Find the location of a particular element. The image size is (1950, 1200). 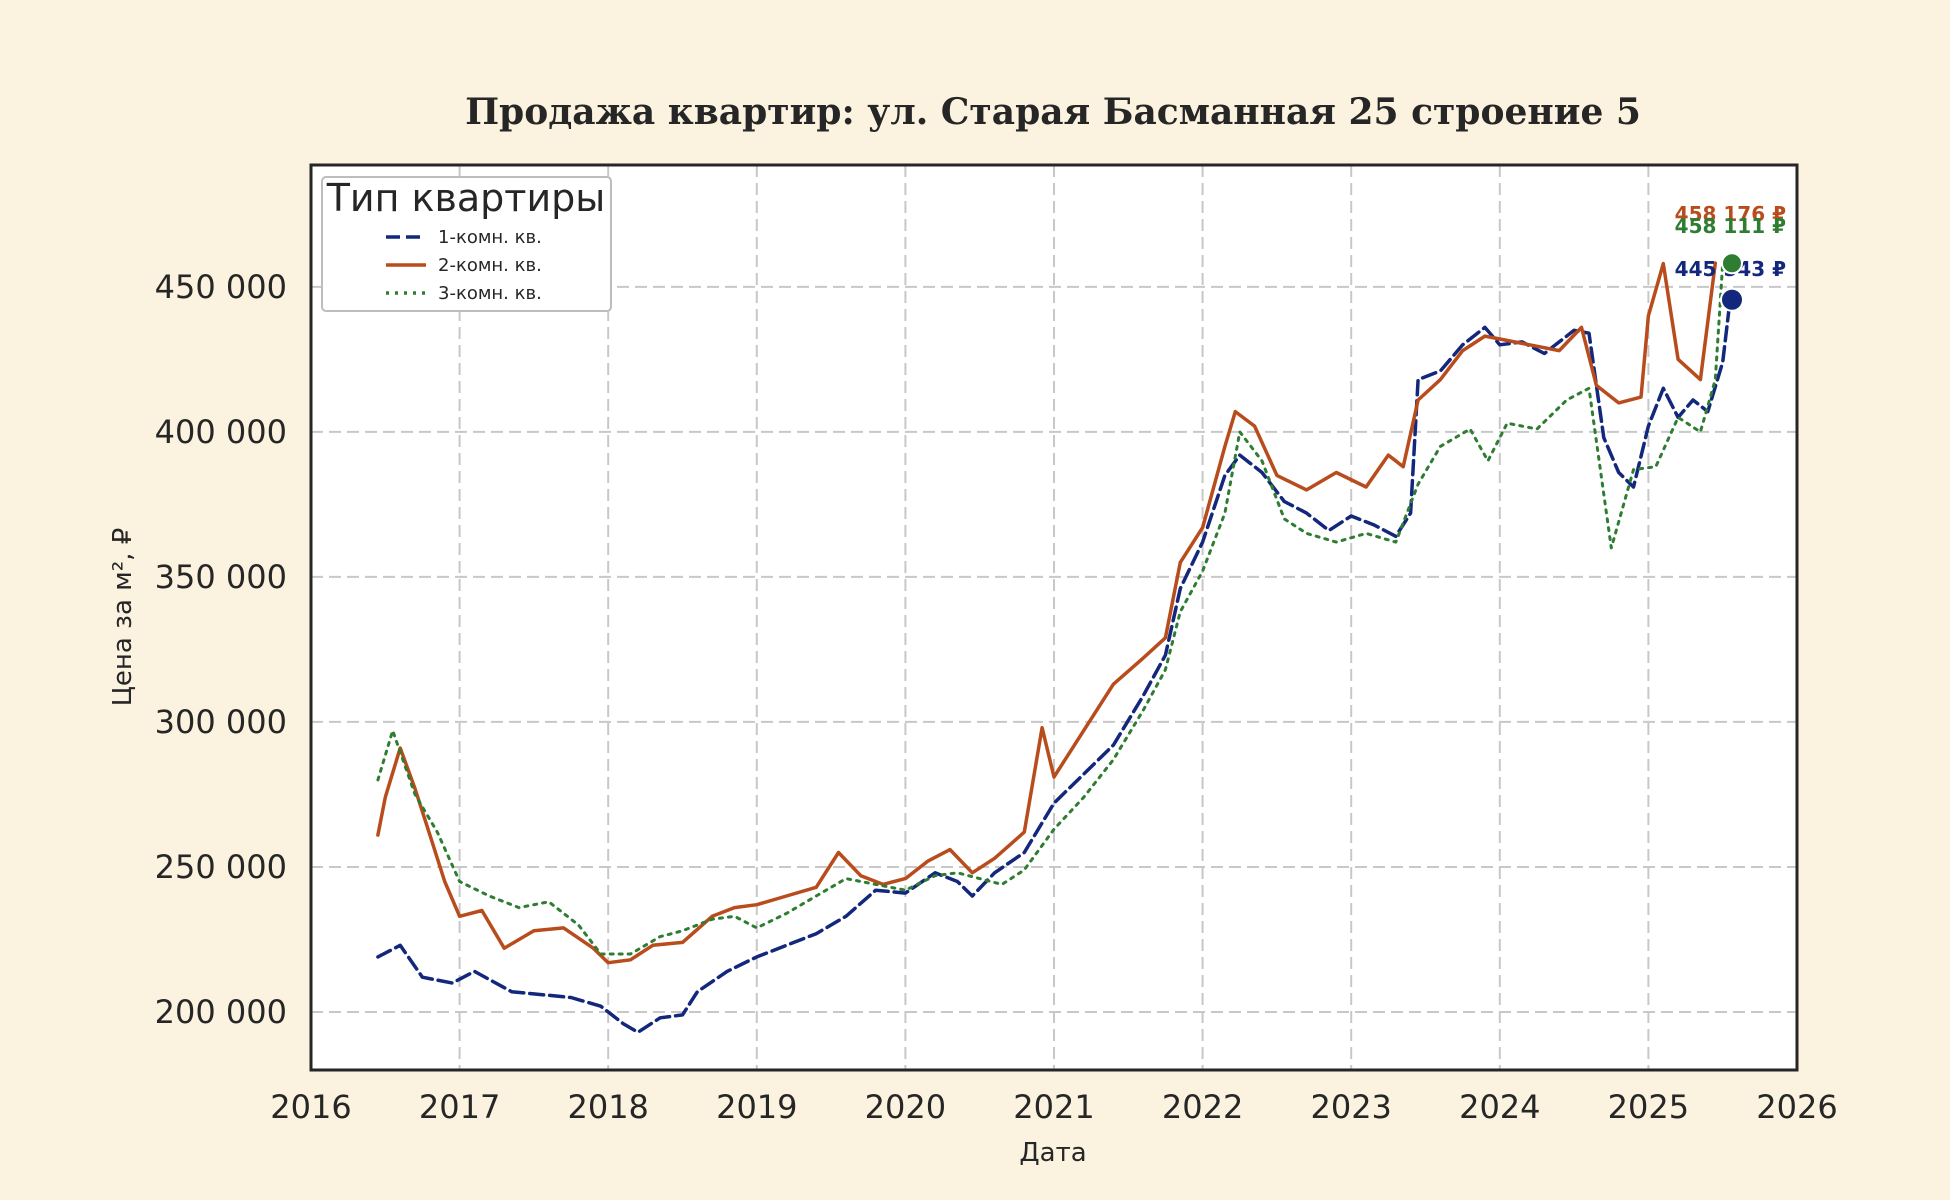

legend-label-2: 2-комн. кв. is located at coordinates (490, 265).